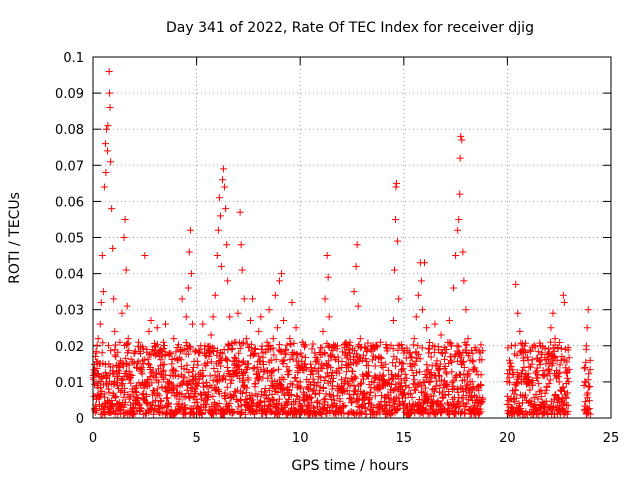  What do you see at coordinates (349, 466) in the screenshot?
I see `x-axis-label: GPS time / hours` at bounding box center [349, 466].